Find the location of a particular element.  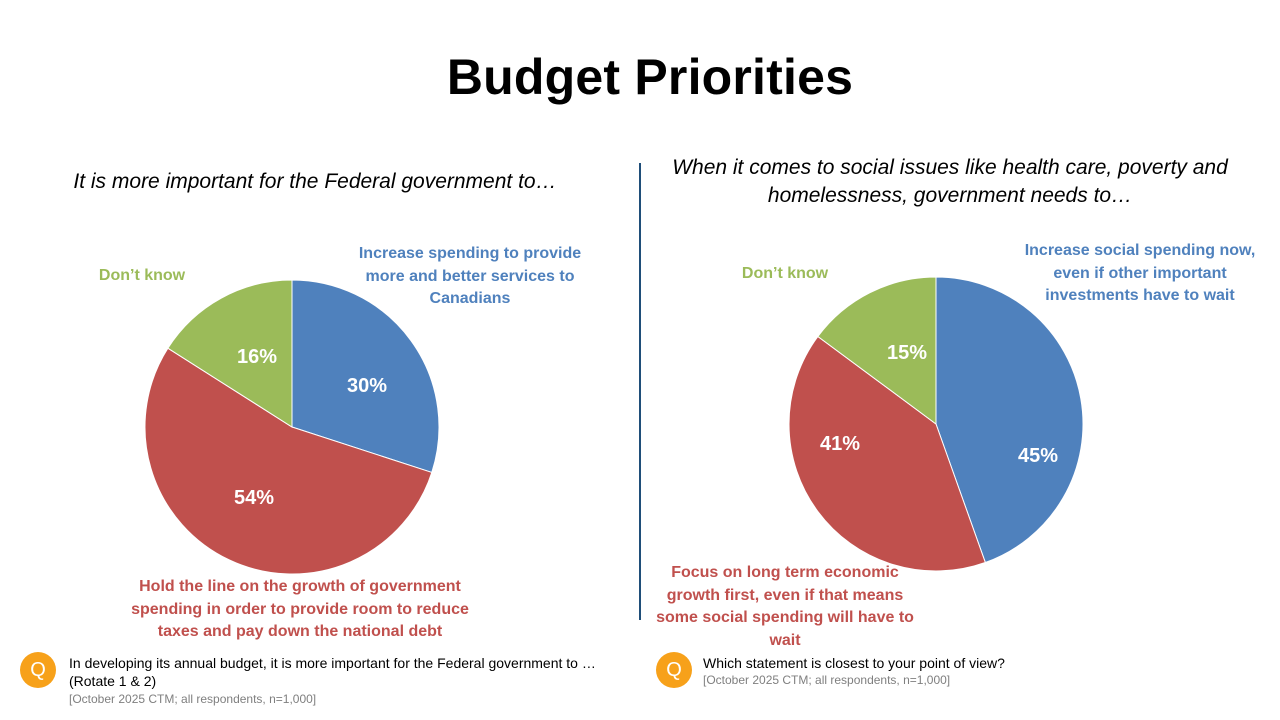

left-pct-label-16: 16% is located at coordinates (257, 357).